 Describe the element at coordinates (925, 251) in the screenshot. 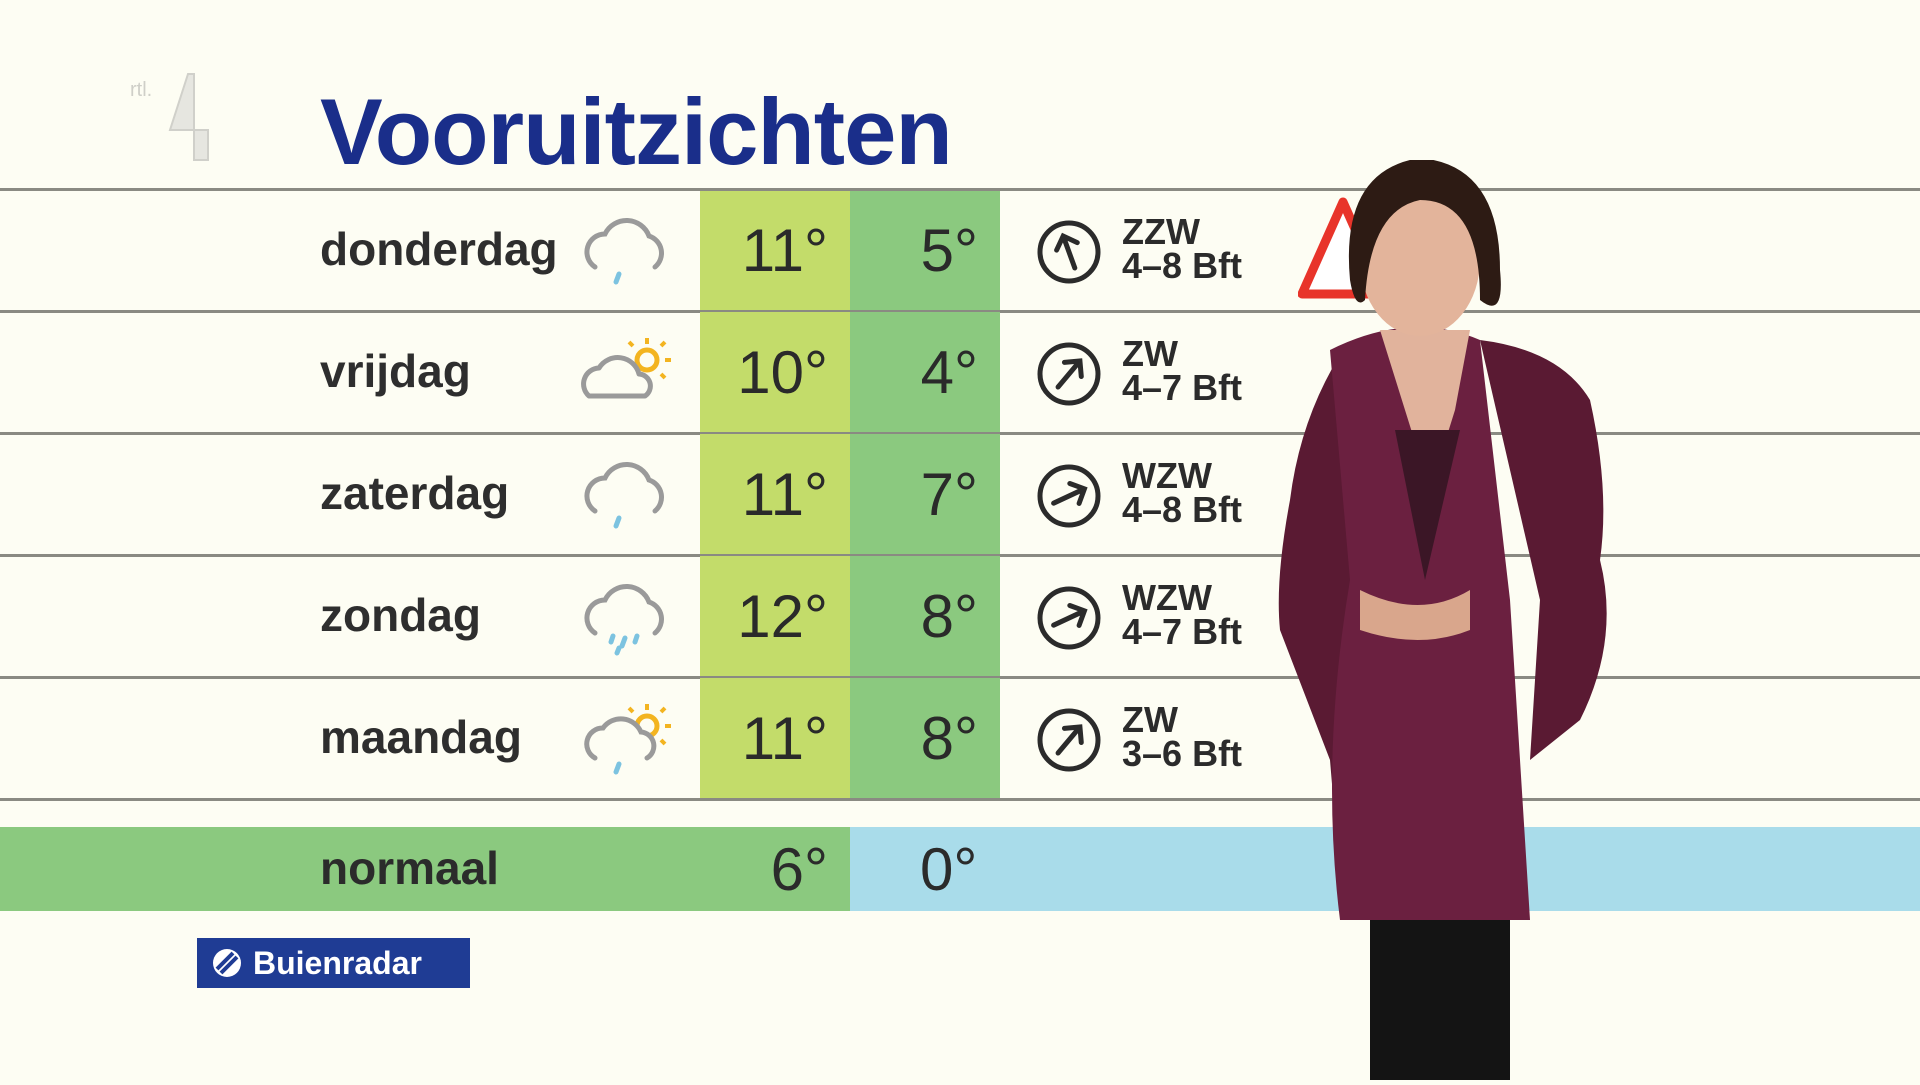

I see `min-temp: 5°` at that location.